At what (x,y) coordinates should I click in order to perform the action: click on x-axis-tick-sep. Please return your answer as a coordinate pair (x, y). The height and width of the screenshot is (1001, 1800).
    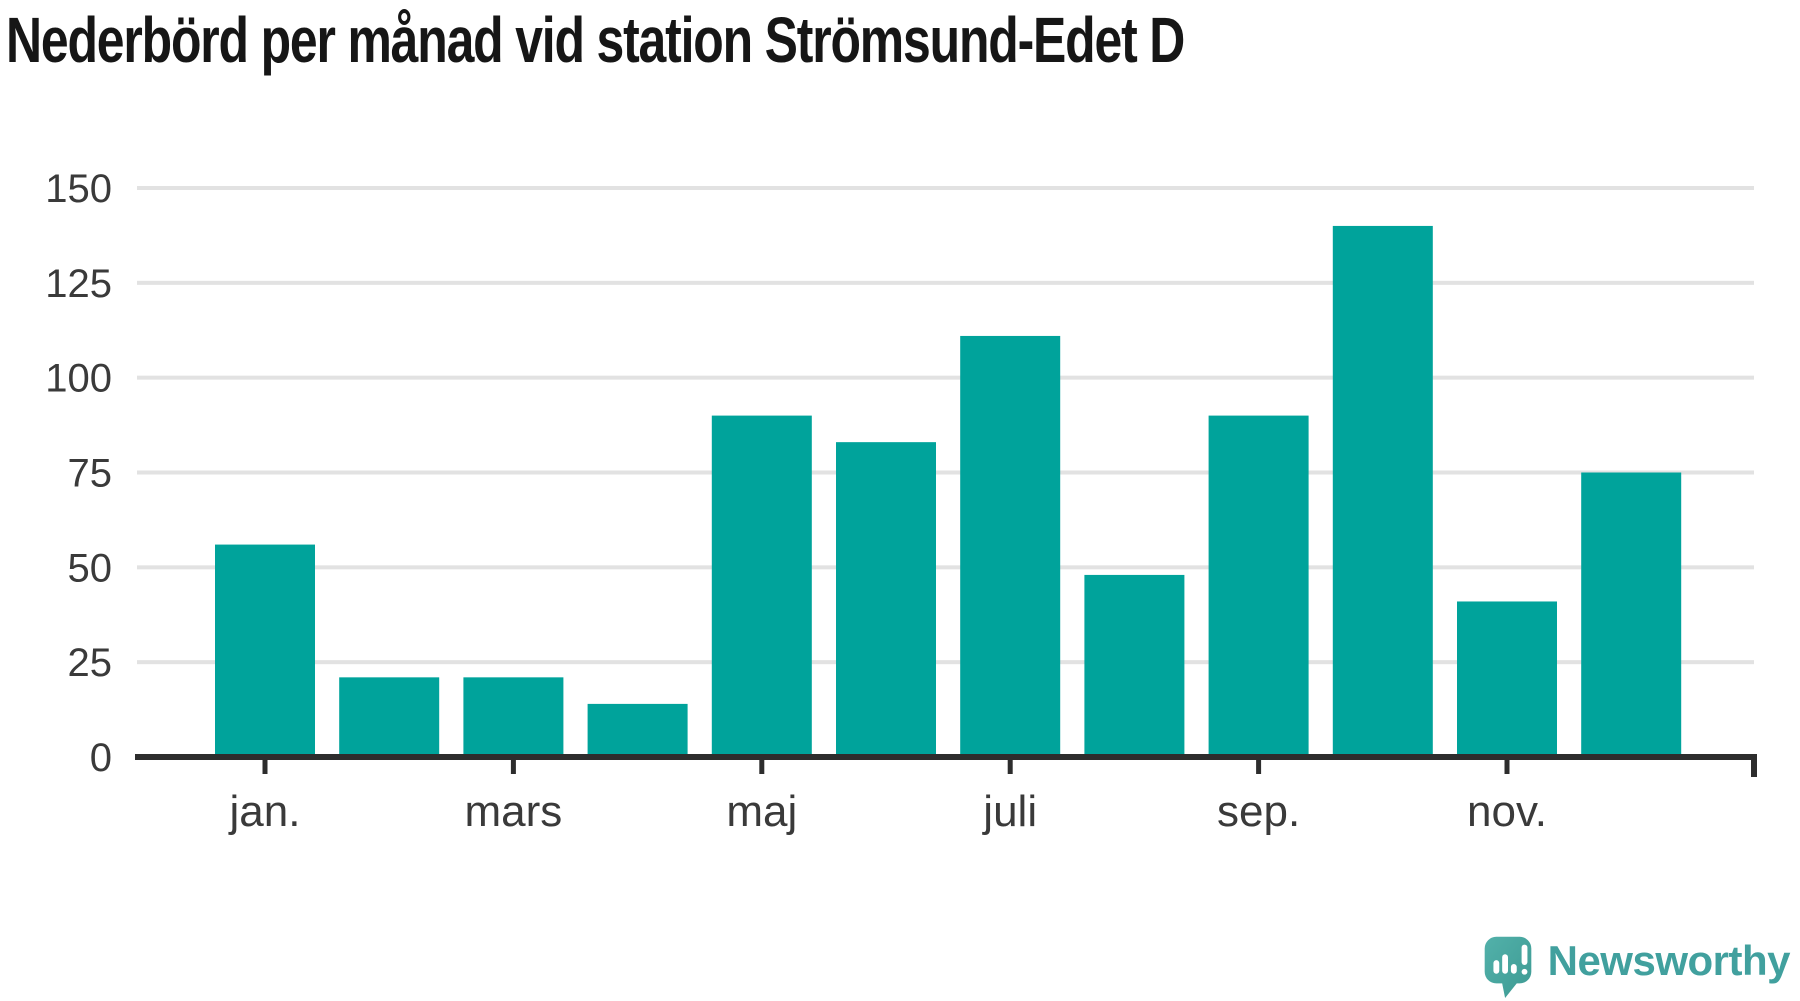
    Looking at the image, I should click on (1259, 767).